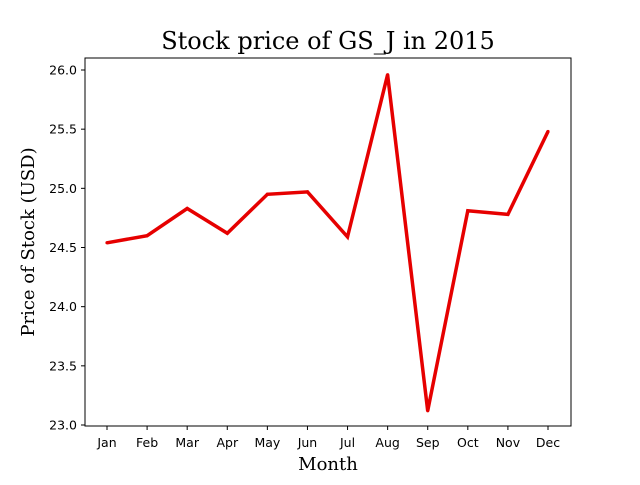  What do you see at coordinates (63, 306) in the screenshot?
I see `y-tick-label: 24.0` at bounding box center [63, 306].